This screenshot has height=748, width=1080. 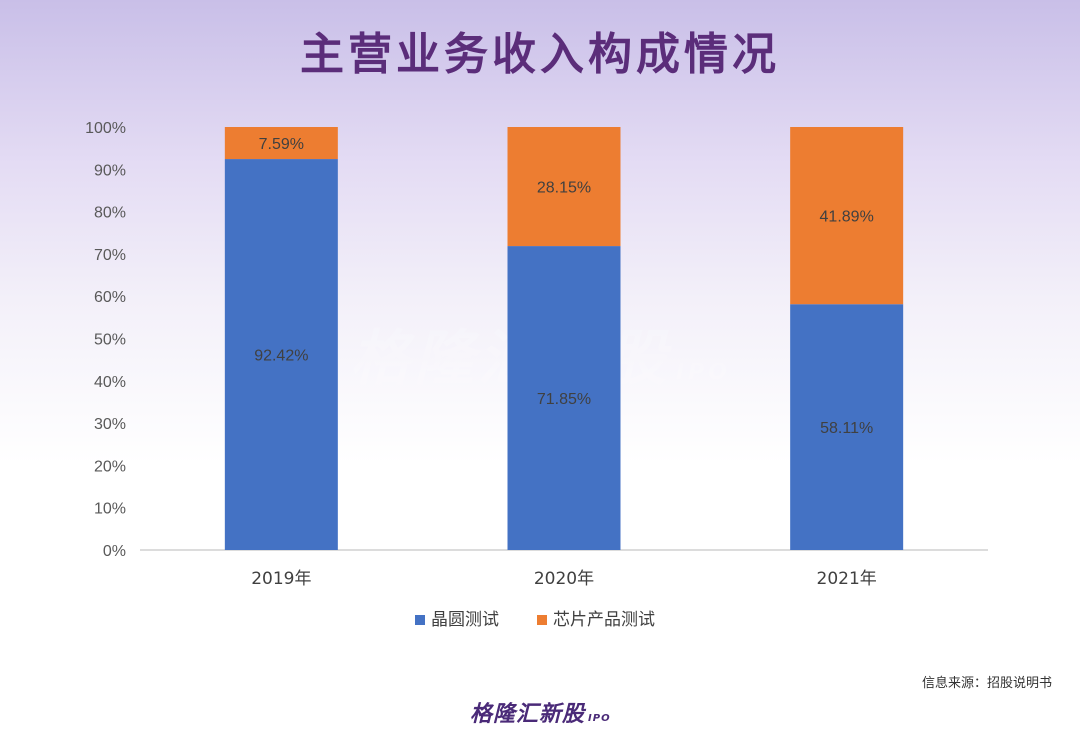 I want to click on y-tick-label: 70%, so click(x=110, y=255).